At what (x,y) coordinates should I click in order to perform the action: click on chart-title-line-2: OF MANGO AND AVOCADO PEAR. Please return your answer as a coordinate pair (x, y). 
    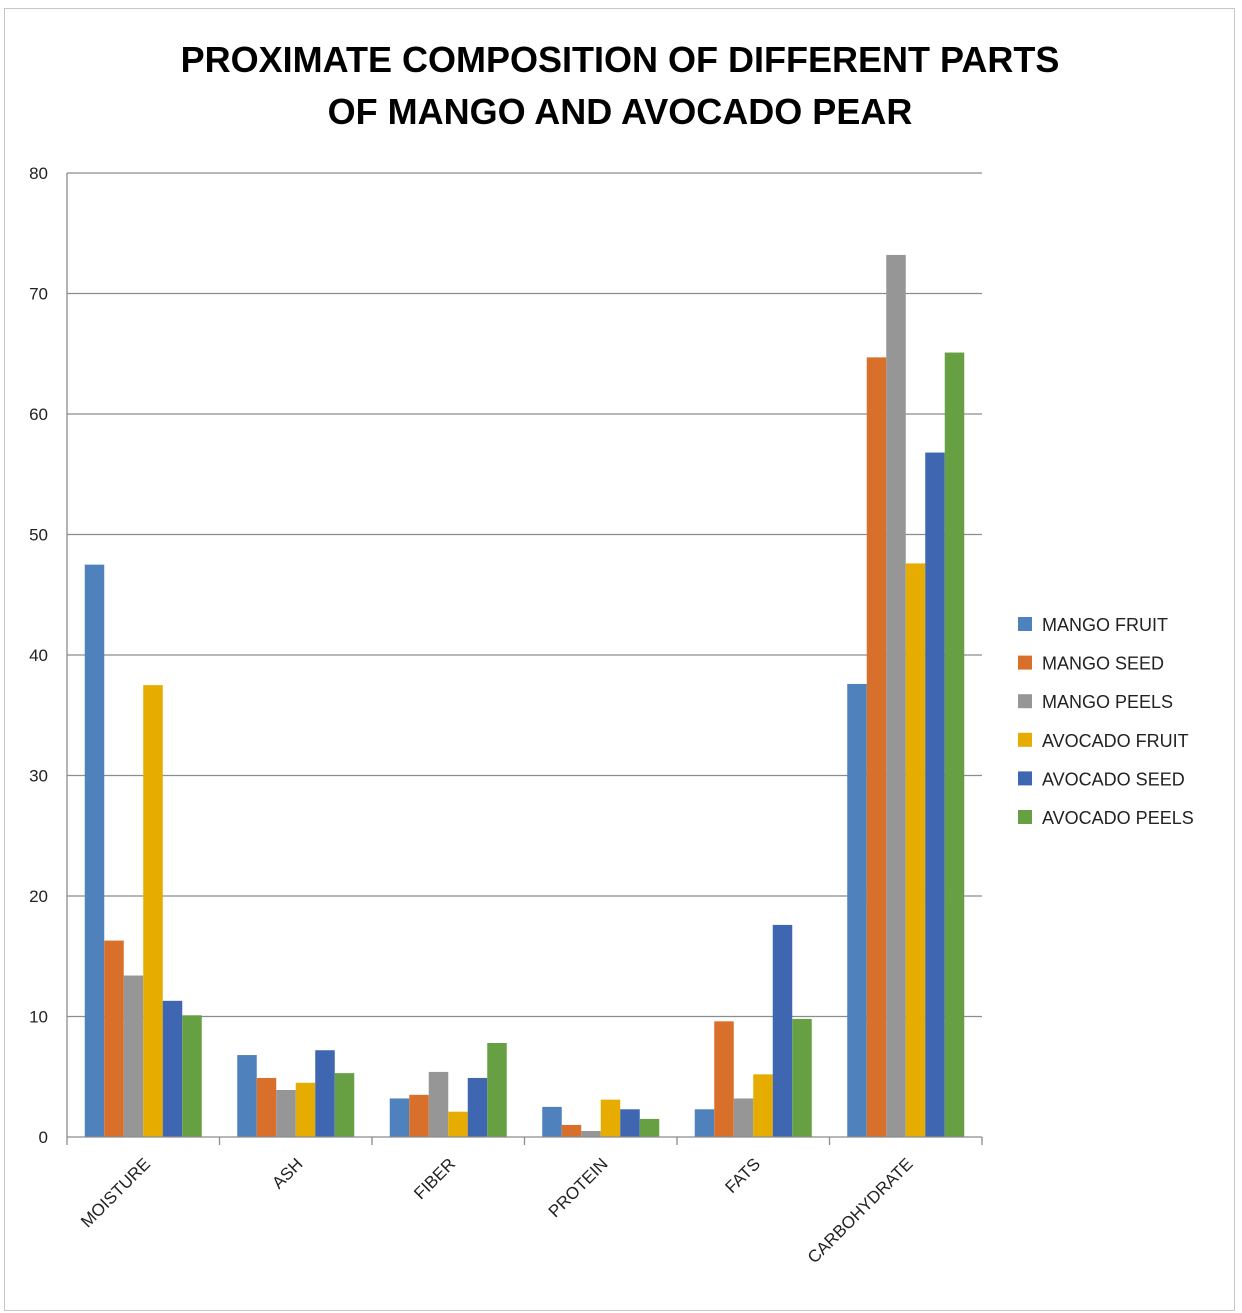
    Looking at the image, I should click on (620, 111).